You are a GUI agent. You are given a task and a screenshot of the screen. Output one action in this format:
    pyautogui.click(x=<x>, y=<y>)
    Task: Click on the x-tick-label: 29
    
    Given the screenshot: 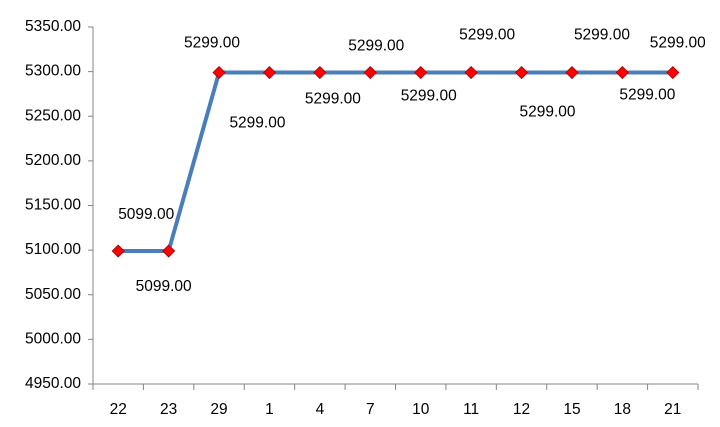 What is the action you would take?
    pyautogui.click(x=218, y=409)
    